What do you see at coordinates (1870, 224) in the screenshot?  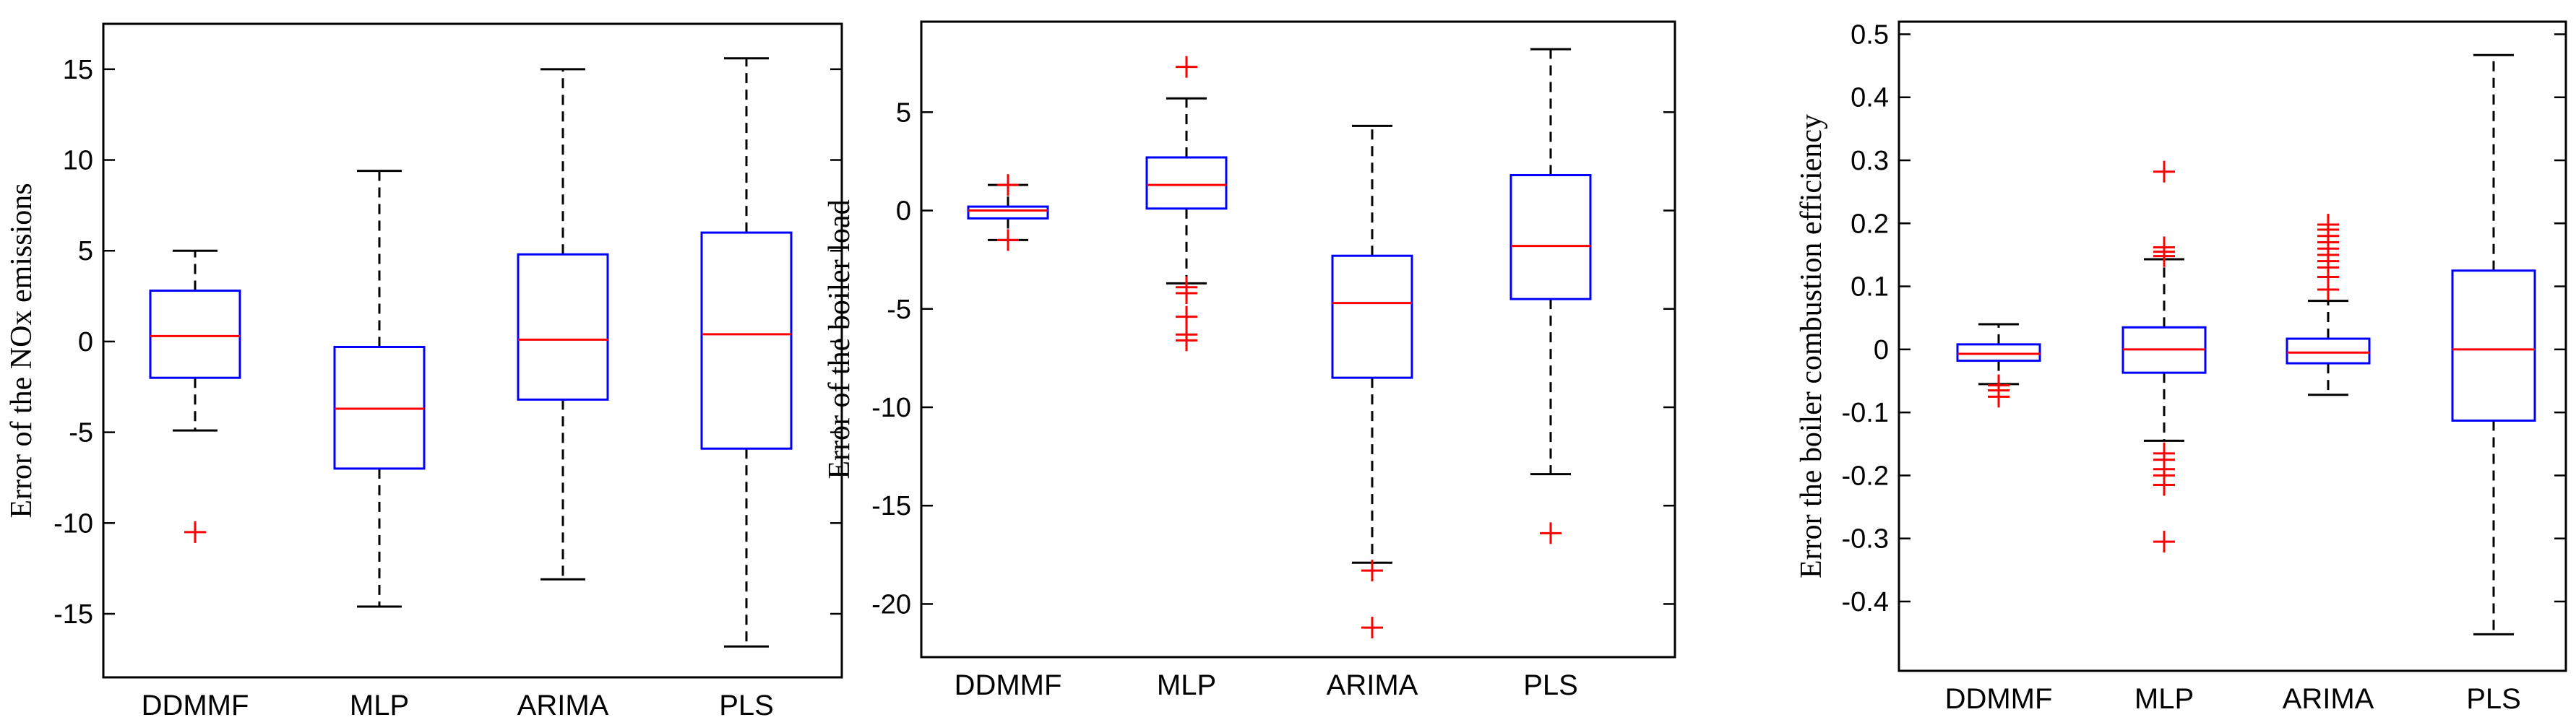 I see `y-tick-label: 0.2` at bounding box center [1870, 224].